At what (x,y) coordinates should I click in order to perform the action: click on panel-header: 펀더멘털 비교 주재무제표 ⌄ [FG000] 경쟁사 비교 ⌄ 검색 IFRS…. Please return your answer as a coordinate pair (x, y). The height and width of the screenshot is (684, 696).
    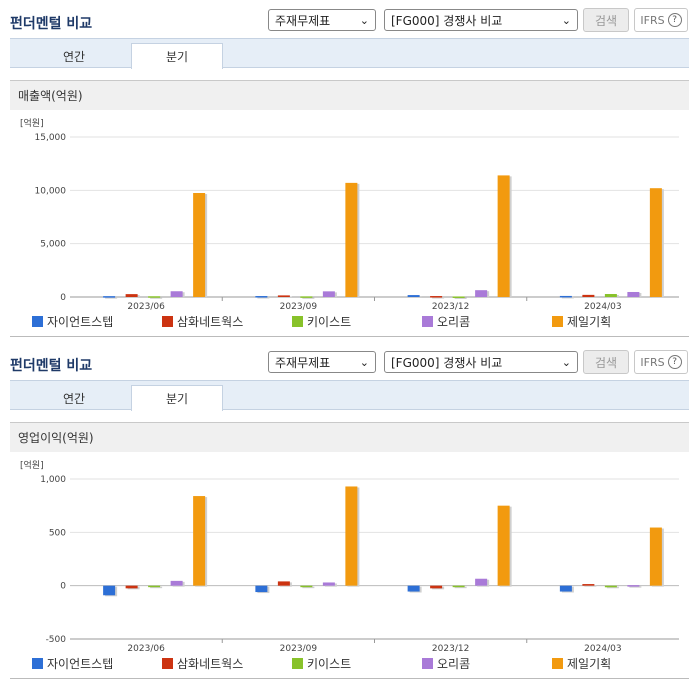
    Looking at the image, I should click on (348, 19).